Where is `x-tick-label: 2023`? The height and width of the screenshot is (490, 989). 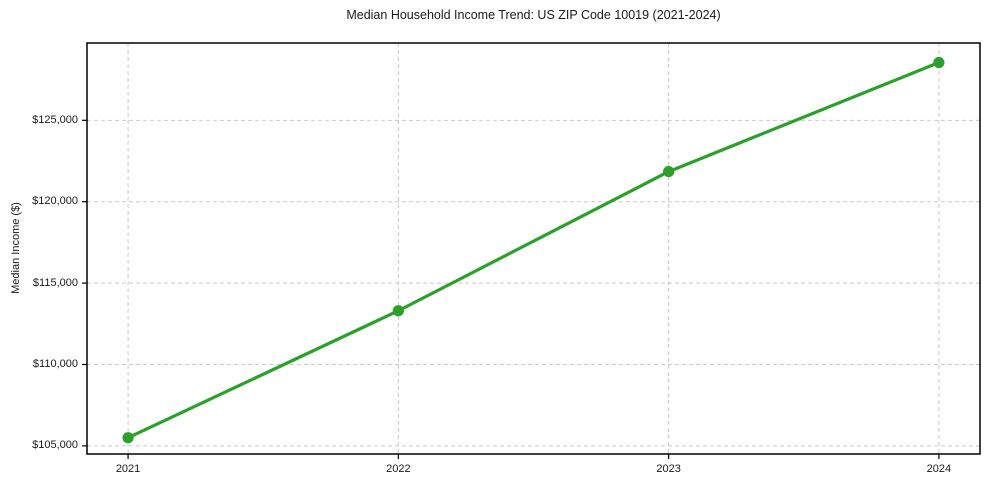
x-tick-label: 2023 is located at coordinates (668, 469).